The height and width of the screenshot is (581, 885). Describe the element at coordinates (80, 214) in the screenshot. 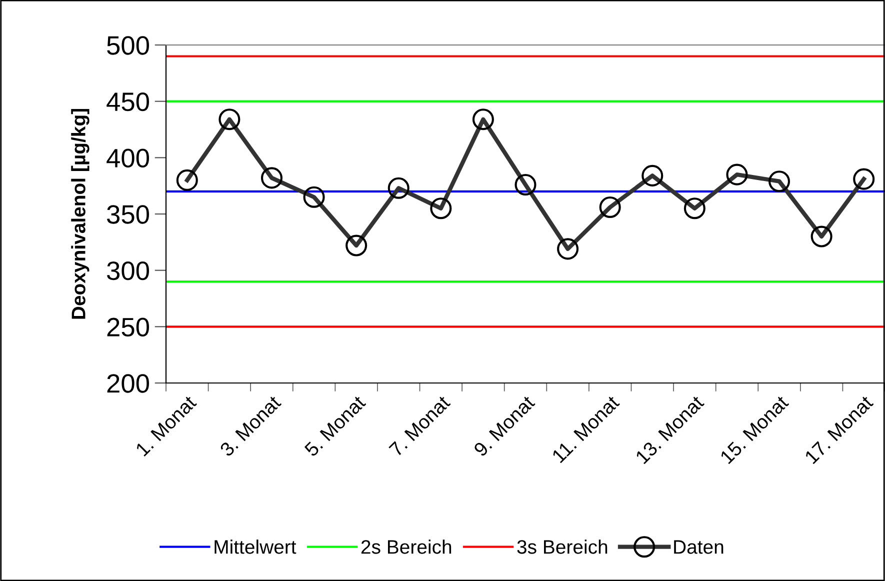

I see `y-axis-title: Deoxynivalenol [µg/kg]` at that location.